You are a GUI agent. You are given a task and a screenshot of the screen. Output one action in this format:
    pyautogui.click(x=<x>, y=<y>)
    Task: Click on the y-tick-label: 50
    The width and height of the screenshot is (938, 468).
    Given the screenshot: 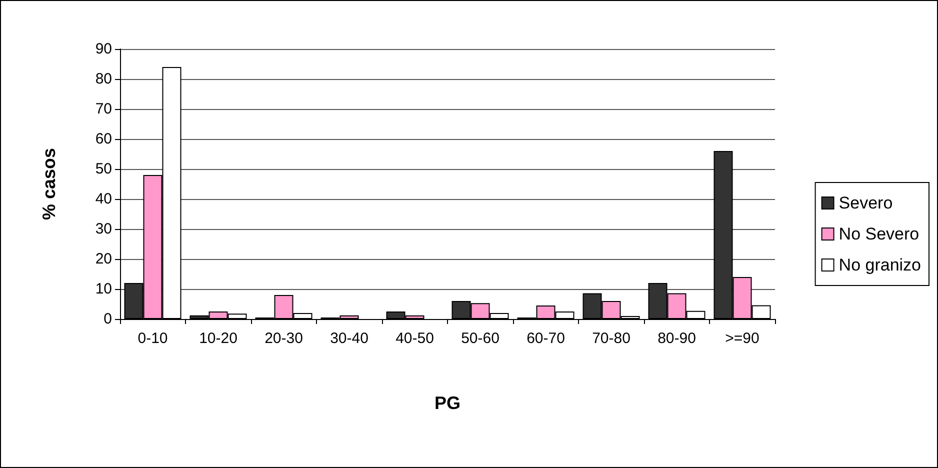 What is the action you would take?
    pyautogui.click(x=103, y=169)
    